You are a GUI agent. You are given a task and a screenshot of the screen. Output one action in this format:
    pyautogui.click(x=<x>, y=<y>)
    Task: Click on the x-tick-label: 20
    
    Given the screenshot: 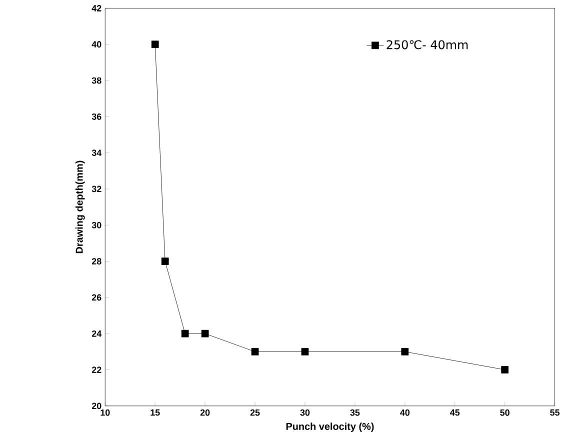 What is the action you would take?
    pyautogui.click(x=205, y=412)
    